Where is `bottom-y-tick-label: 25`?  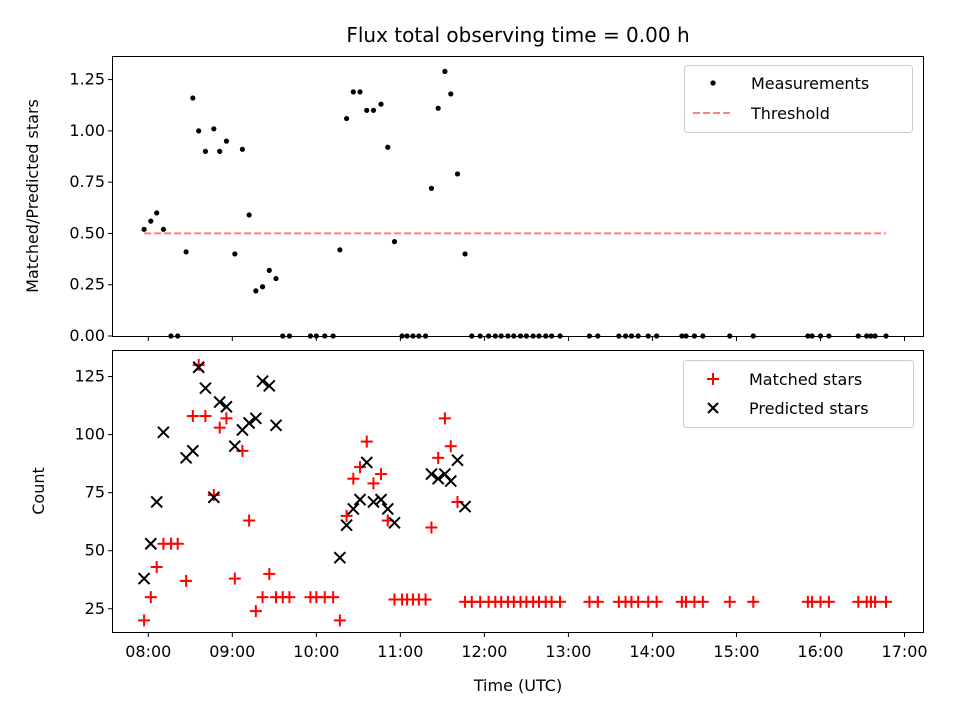 bottom-y-tick-label: 25 is located at coordinates (95, 608).